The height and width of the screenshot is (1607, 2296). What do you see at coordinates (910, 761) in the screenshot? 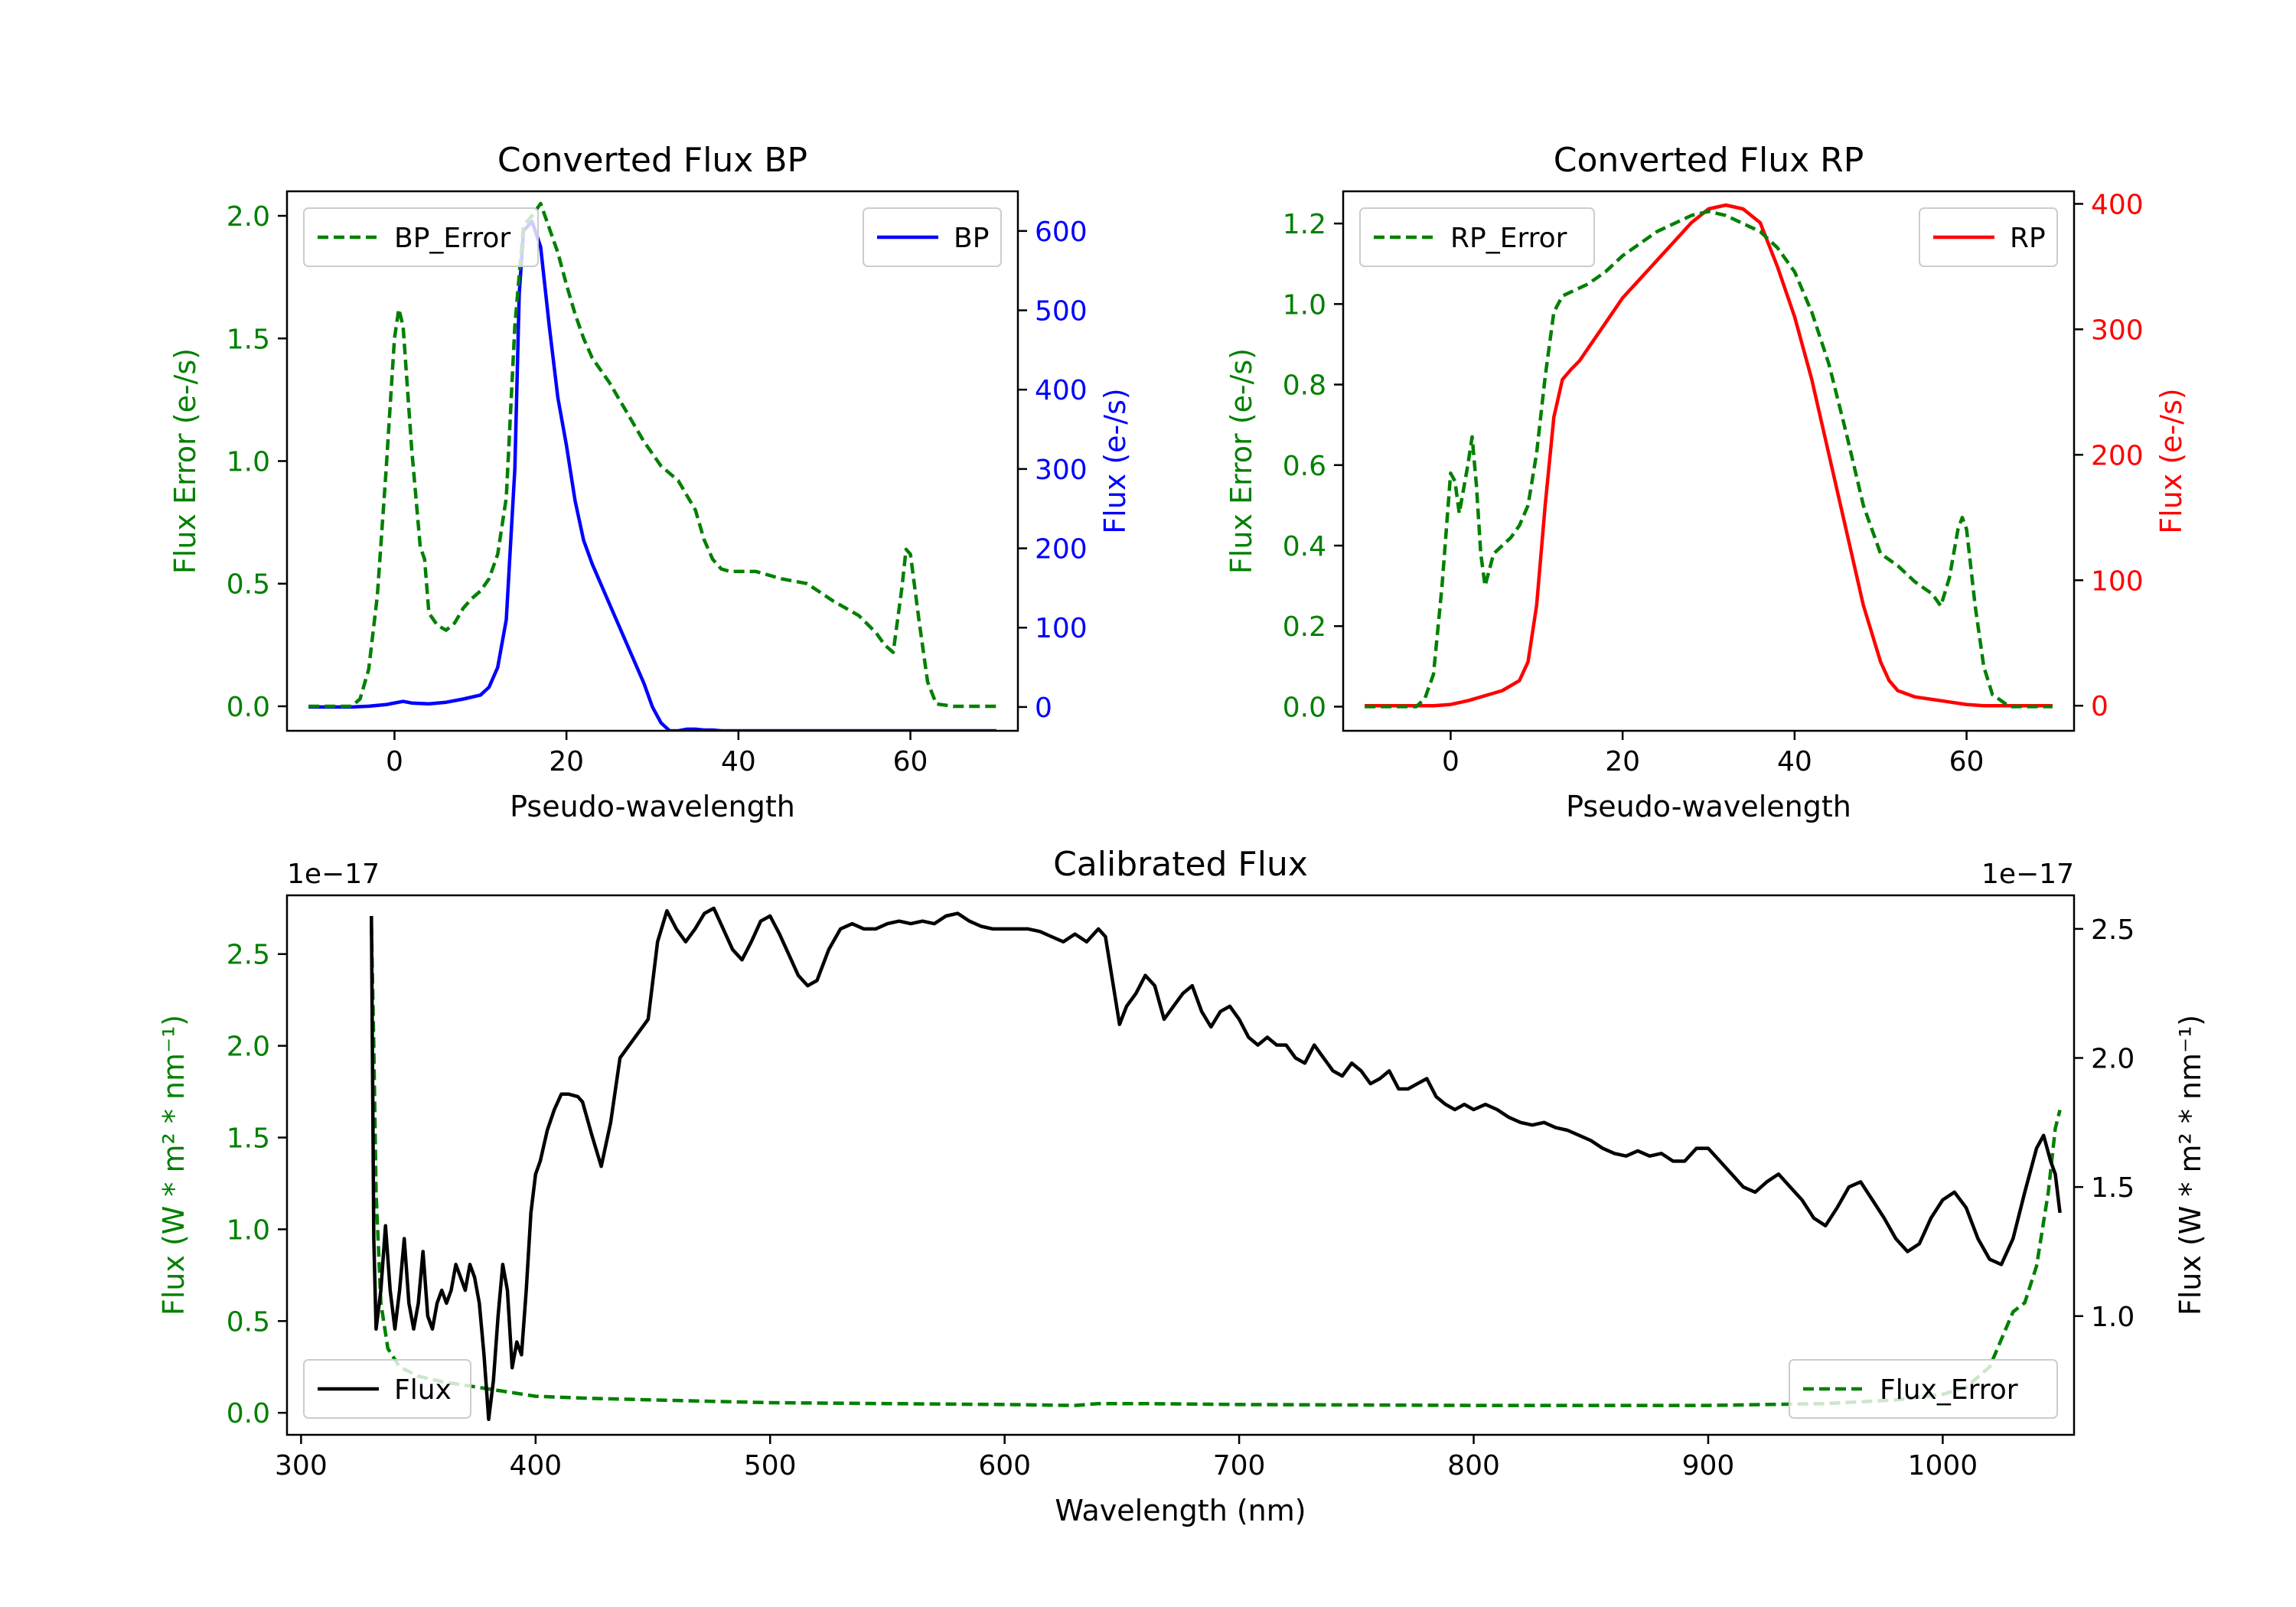
I see `bp-xtick-label: 60` at bounding box center [910, 761].